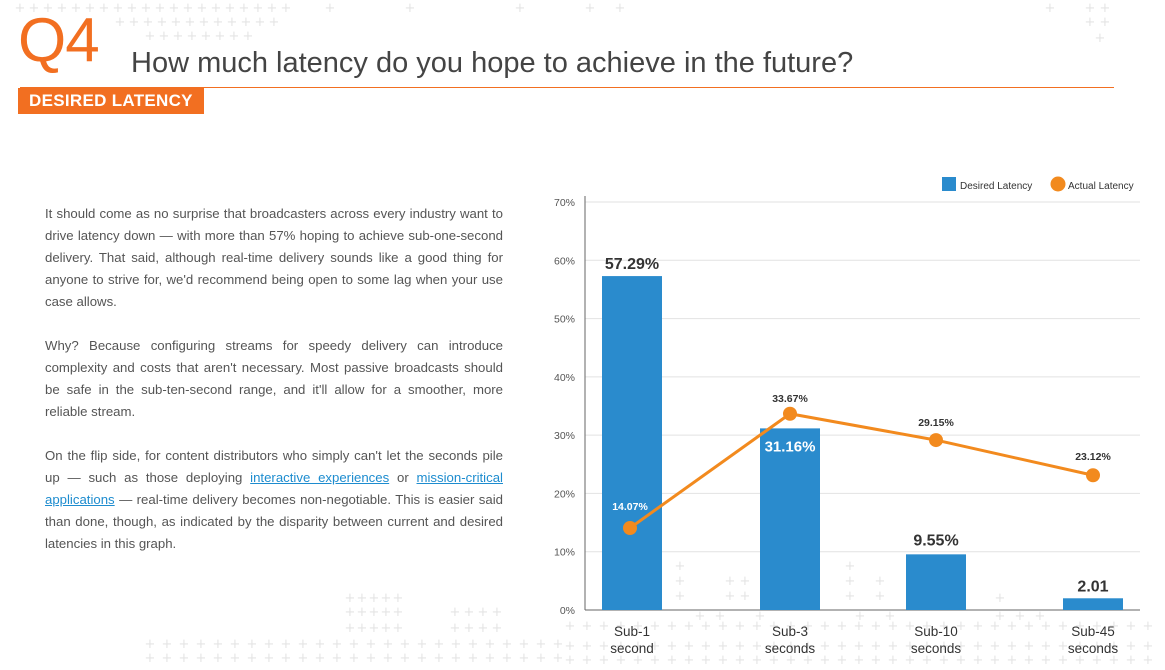 This screenshot has width=1165, height=670. I want to click on x-tick-label: Sub-10, so click(936, 631).